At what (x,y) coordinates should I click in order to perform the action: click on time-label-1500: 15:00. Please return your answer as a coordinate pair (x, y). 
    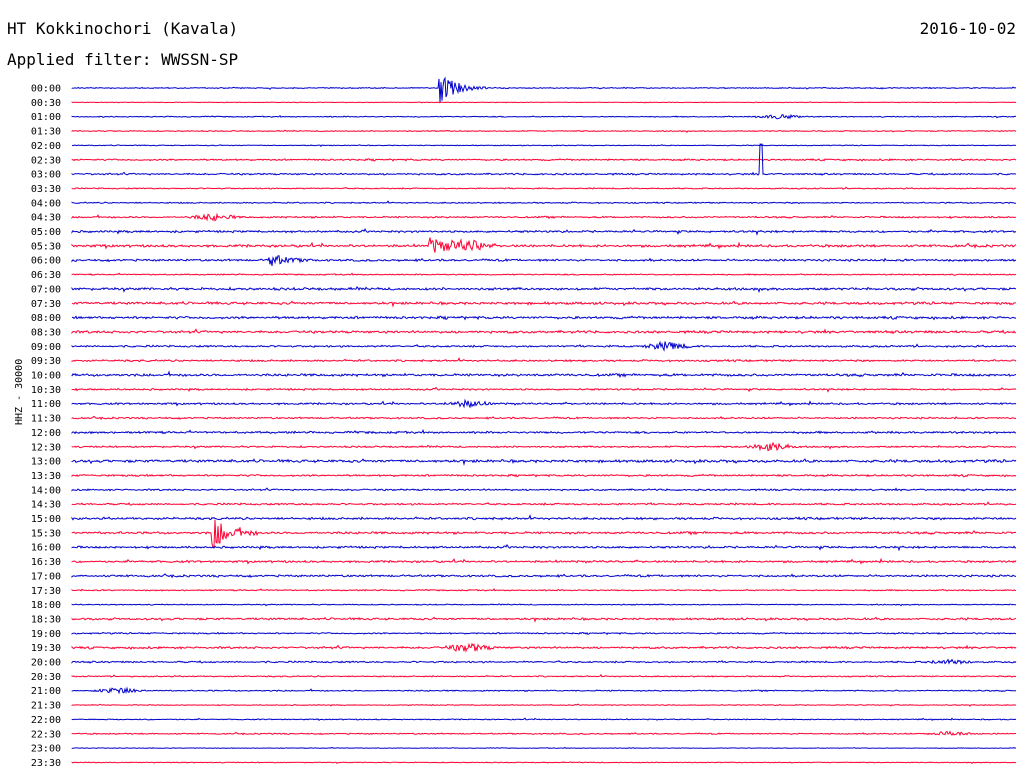
    Looking at the image, I should click on (46, 519).